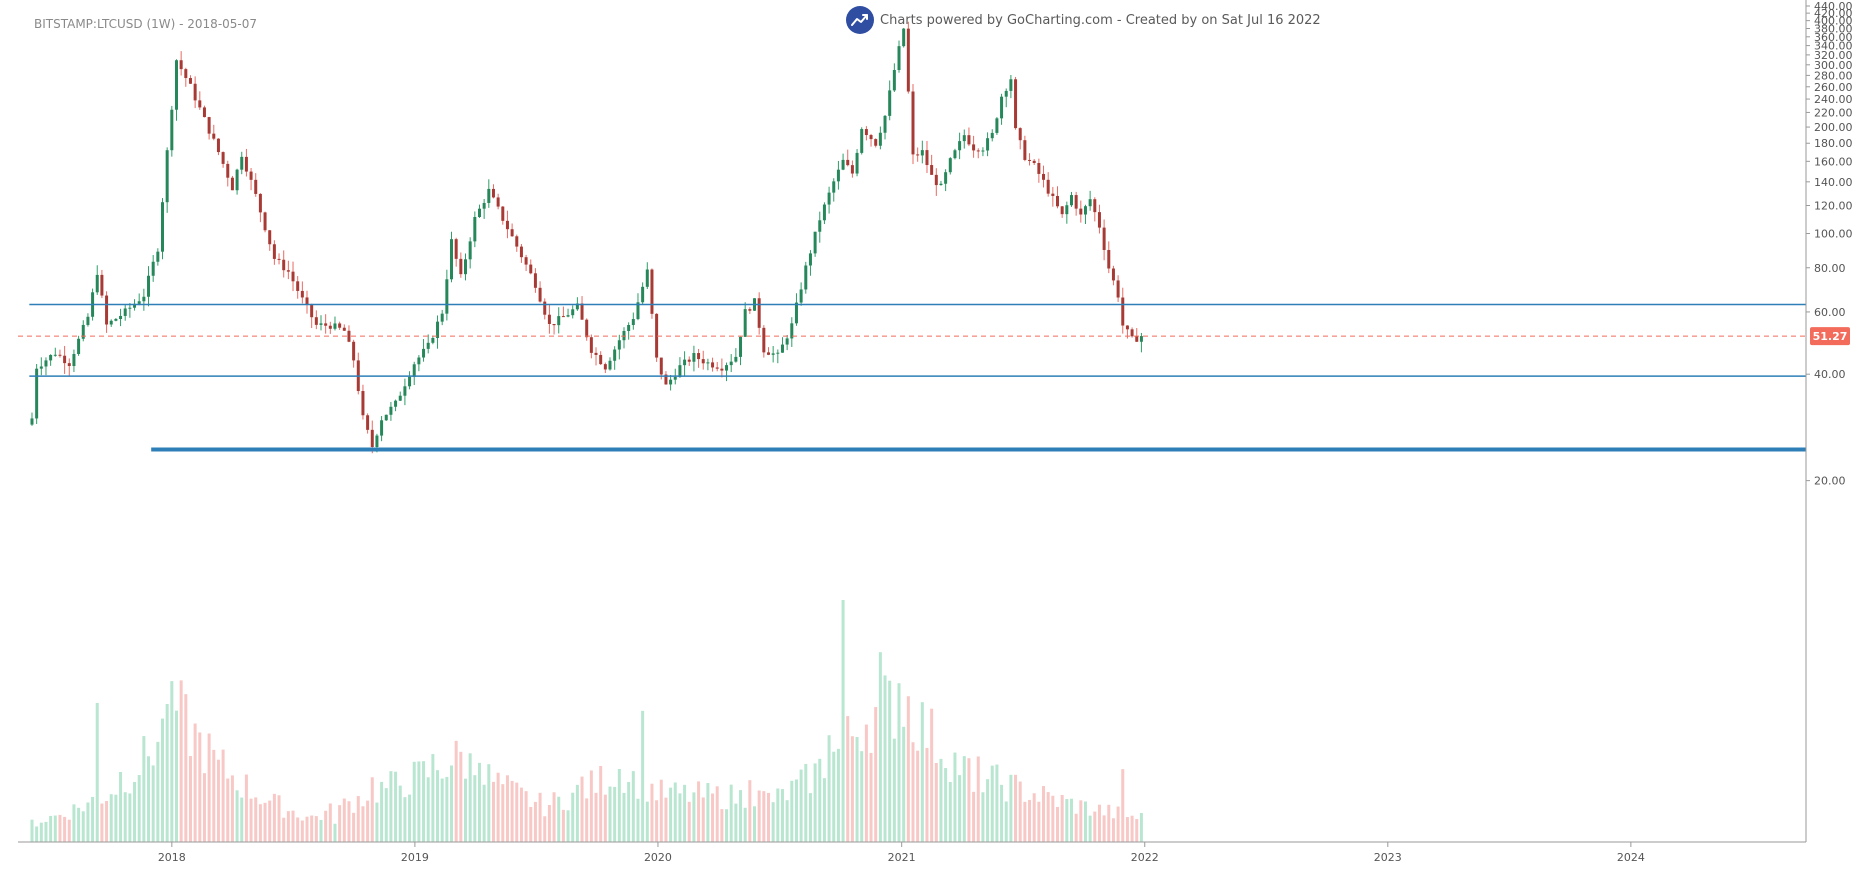 This screenshot has height=876, width=1863. Describe the element at coordinates (1830, 336) in the screenshot. I see `last-price-label: 51.27` at that location.